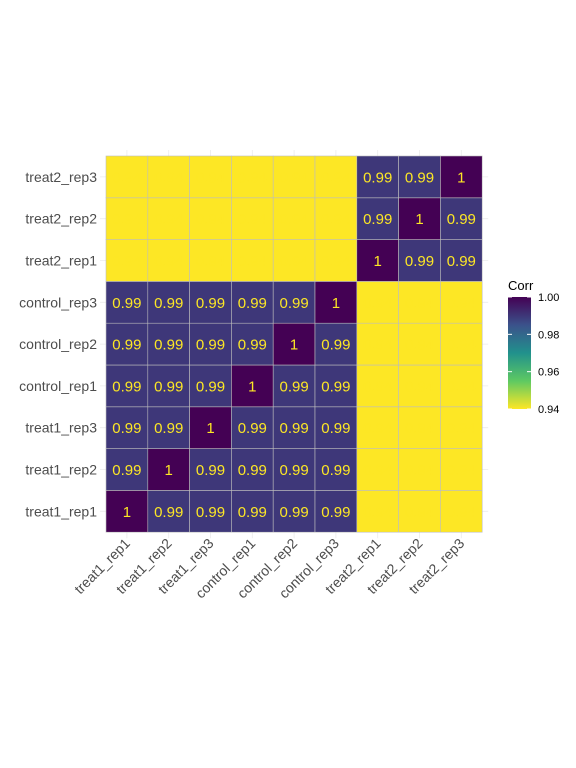  What do you see at coordinates (519, 353) in the screenshot?
I see `legend-colorbar` at bounding box center [519, 353].